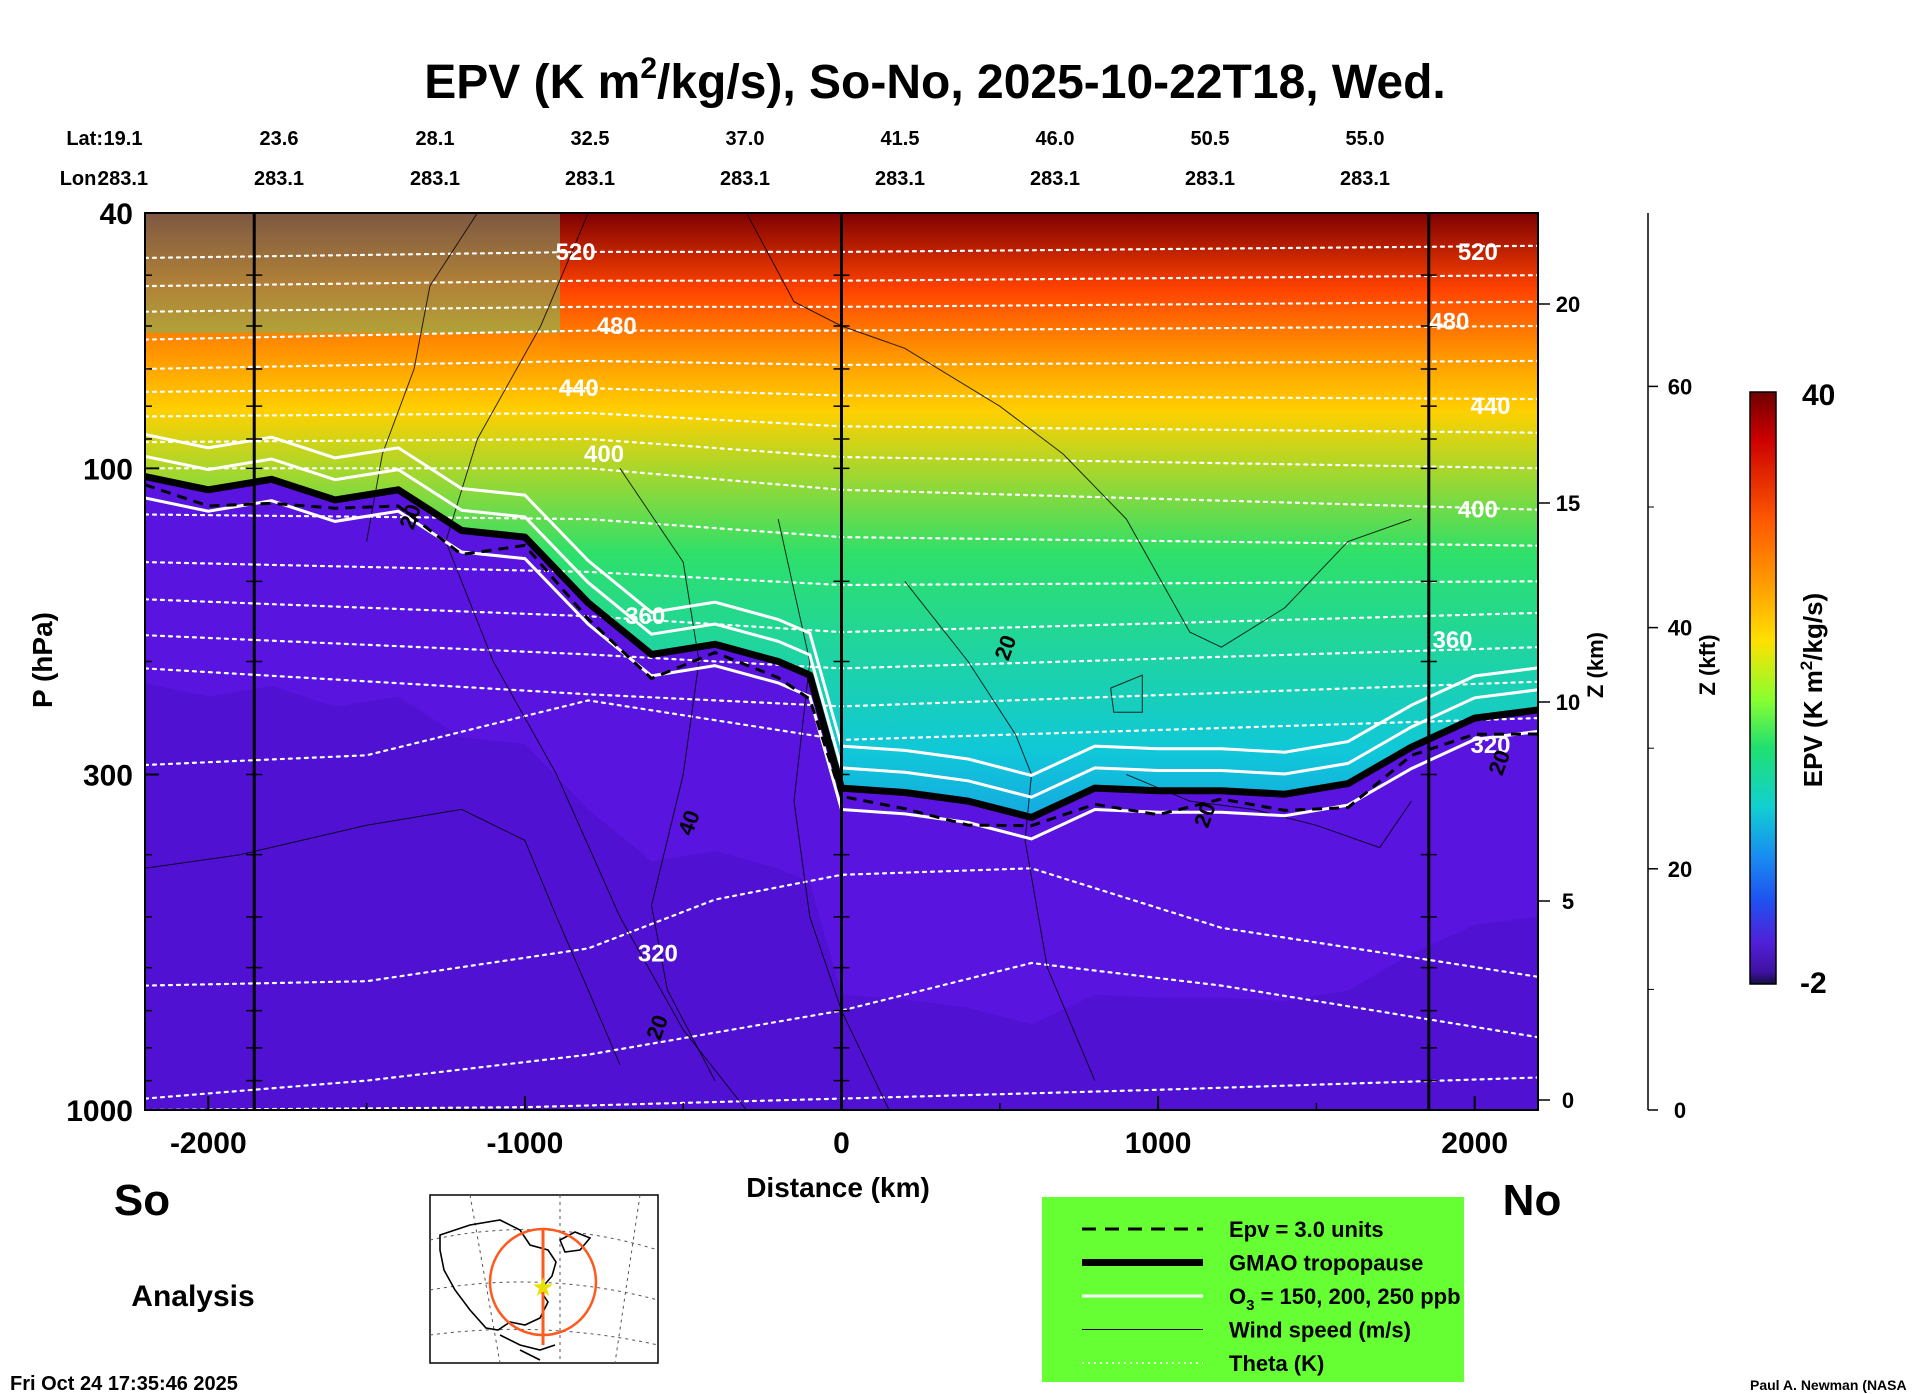 Image resolution: width=1926 pixels, height=1394 pixels. Describe the element at coordinates (1210, 139) in the screenshot. I see `lat-tick: 50.5` at that location.